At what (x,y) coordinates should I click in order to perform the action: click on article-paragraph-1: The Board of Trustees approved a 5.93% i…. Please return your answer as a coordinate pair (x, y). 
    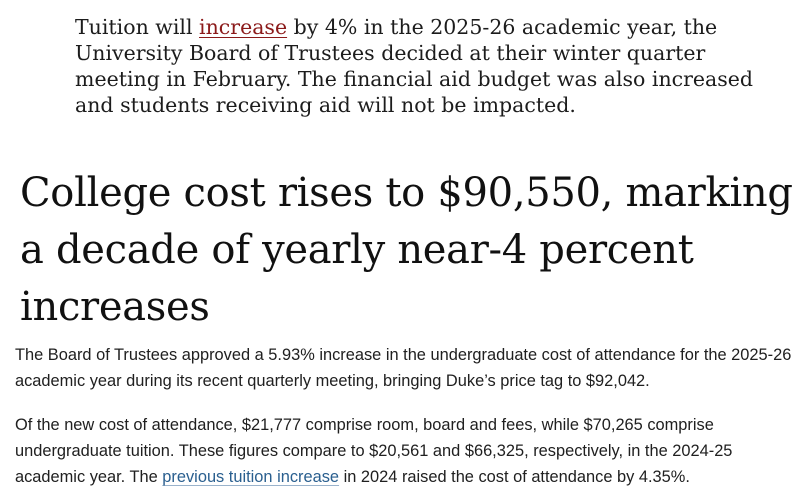
    Looking at the image, I should click on (403, 368).